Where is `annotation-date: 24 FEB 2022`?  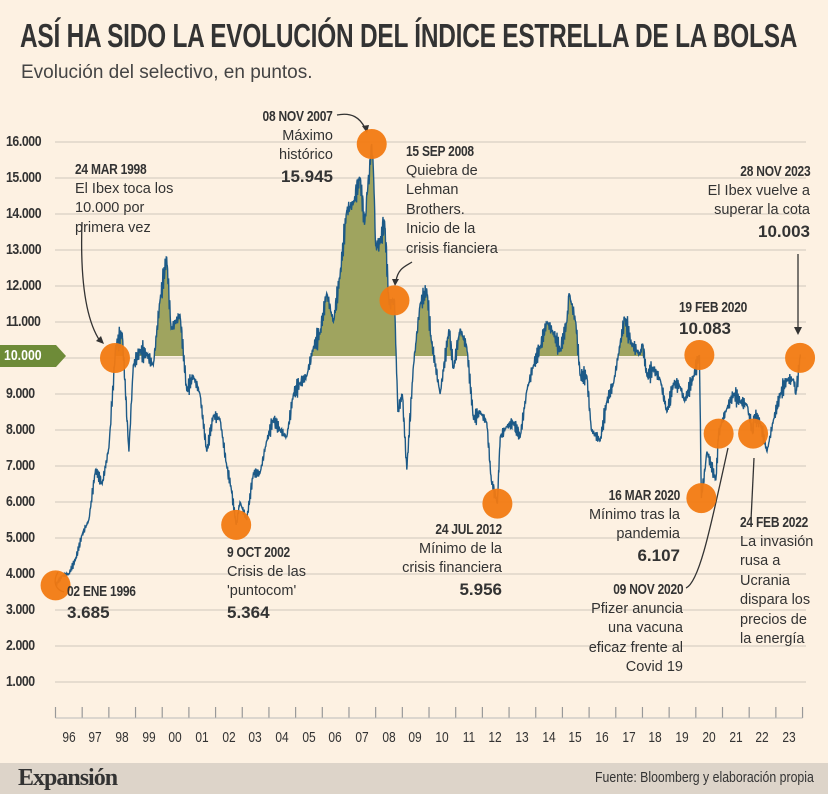
annotation-date: 24 FEB 2022 is located at coordinates (774, 522).